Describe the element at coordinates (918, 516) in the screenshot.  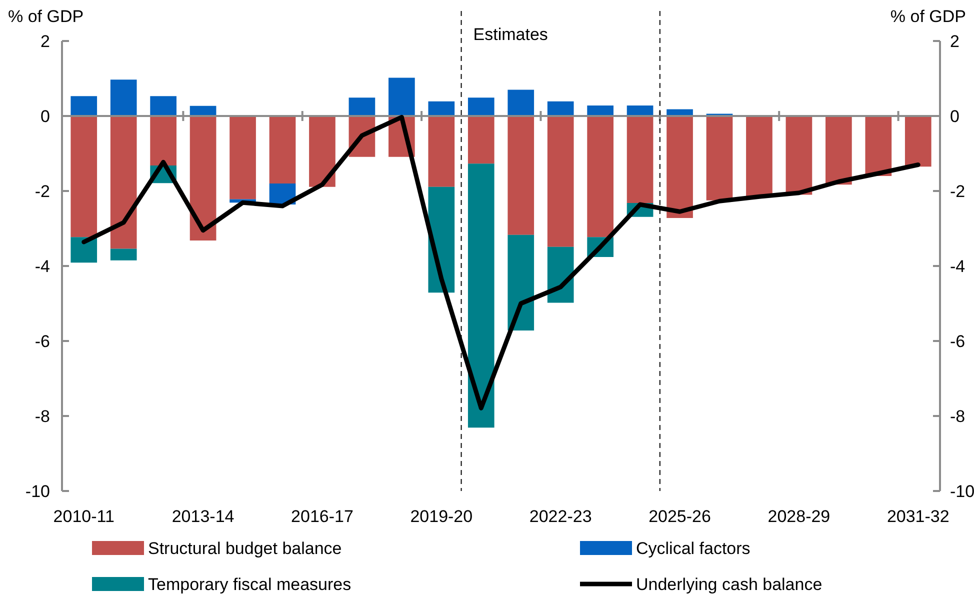
I see `x-tick-label: 2031-32` at that location.